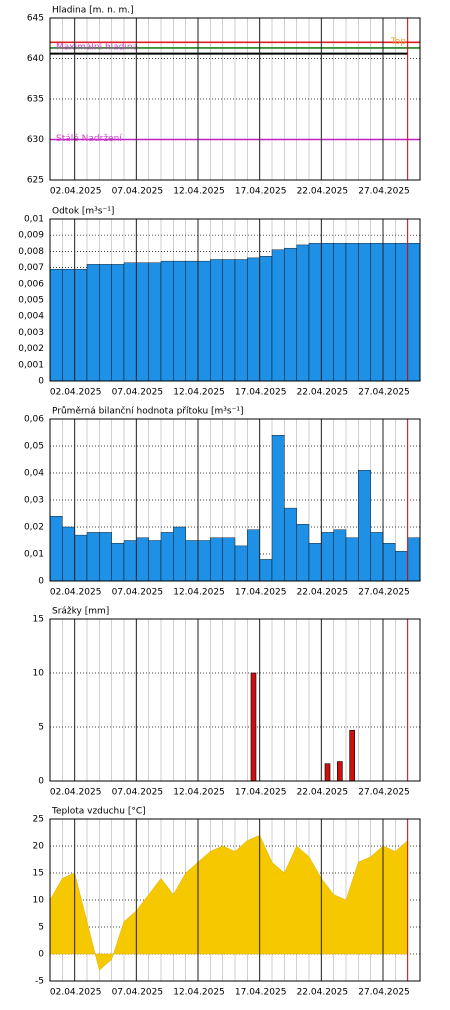  Describe the element at coordinates (34, 420) in the screenshot. I see `y-tick-label: 0,06` at that location.